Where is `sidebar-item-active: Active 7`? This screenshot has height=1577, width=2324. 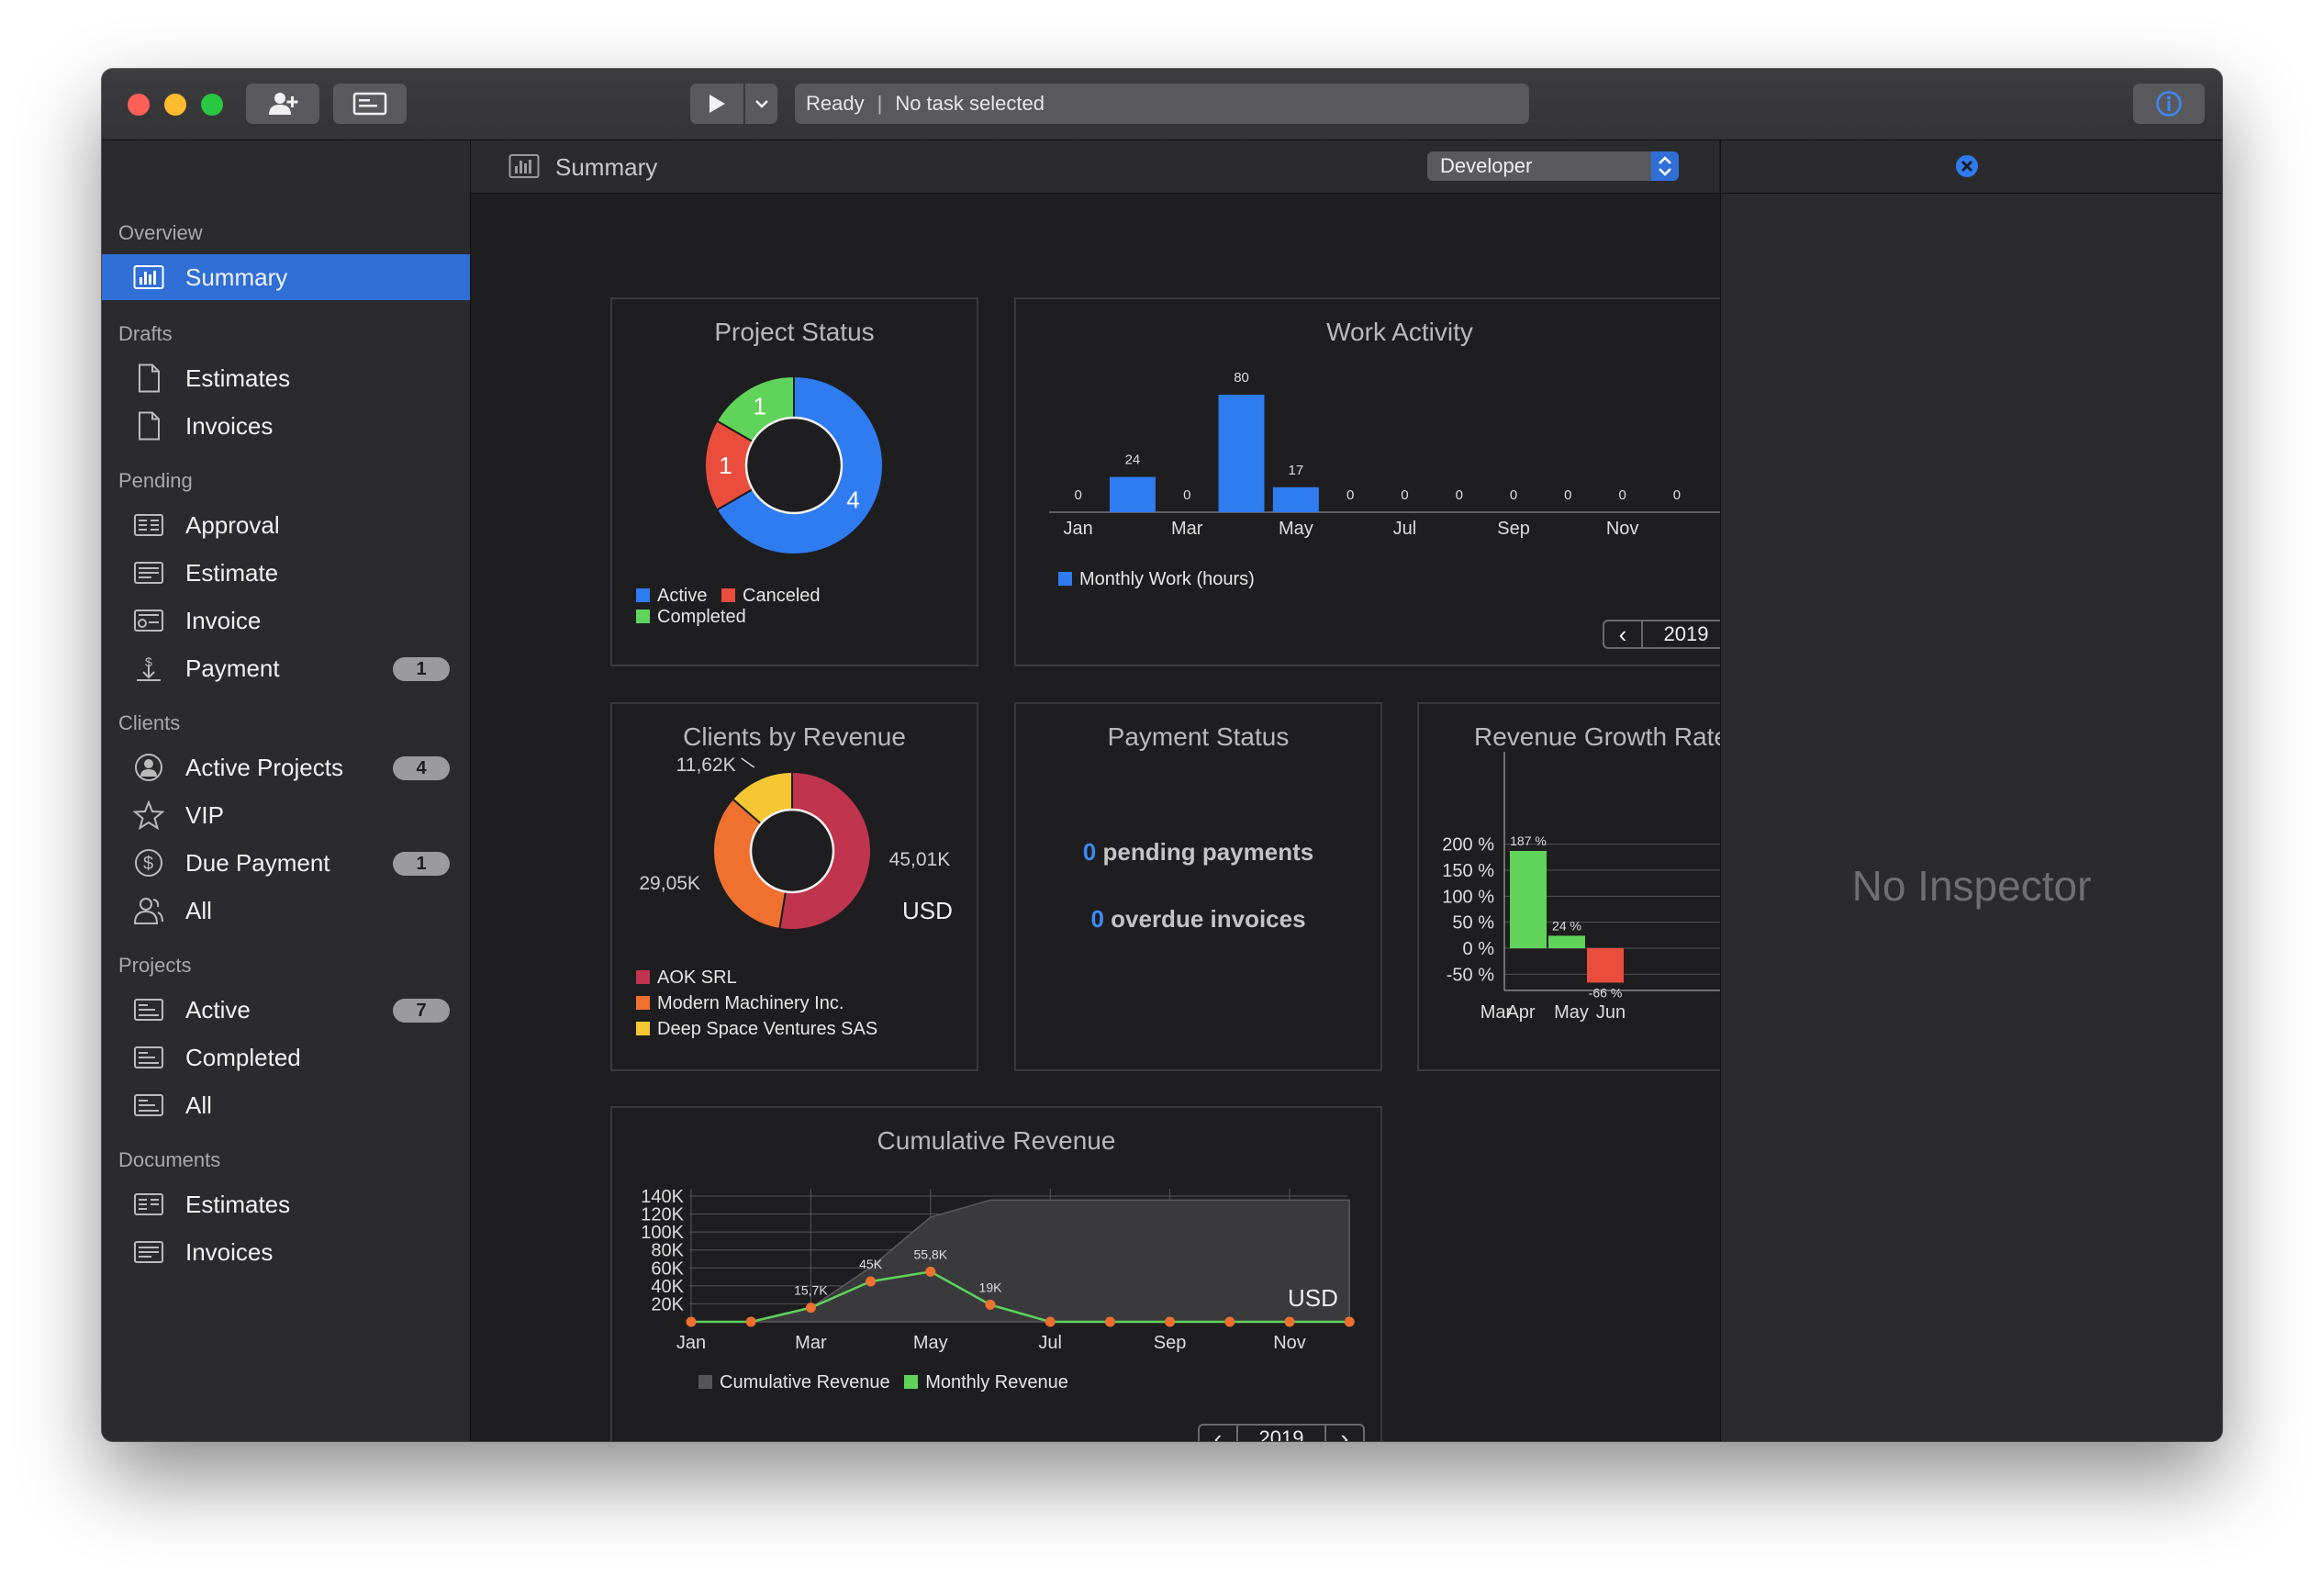 sidebar-item-active: Active 7 is located at coordinates (286, 1010).